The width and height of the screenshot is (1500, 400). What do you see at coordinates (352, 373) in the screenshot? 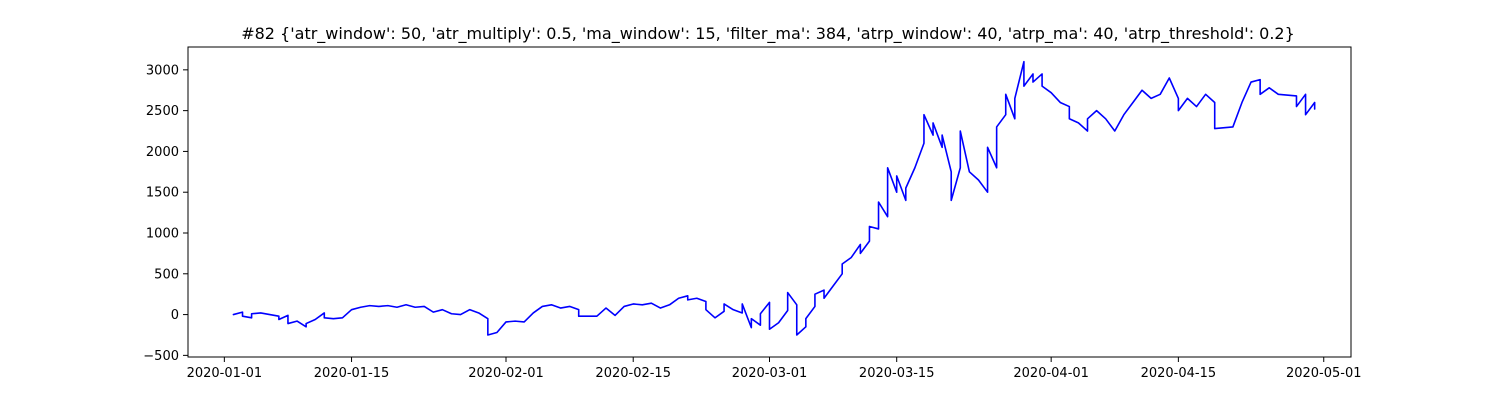
I see `x-tick-label: 2020-01-15` at bounding box center [352, 373].